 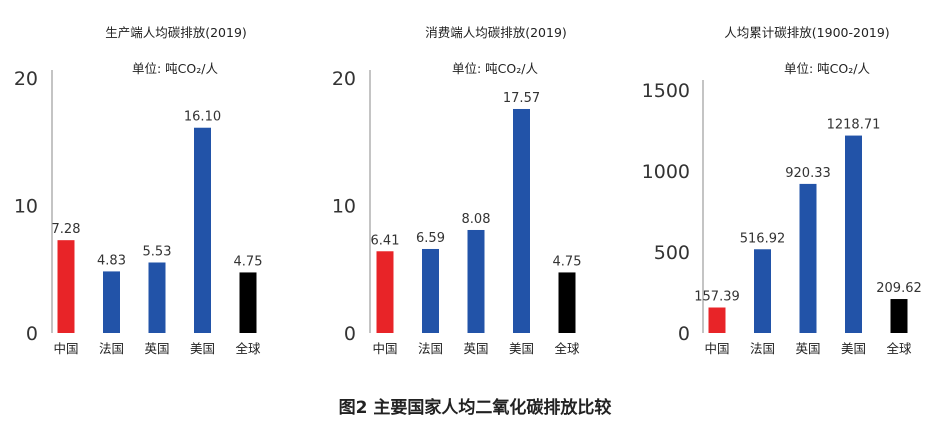 What do you see at coordinates (684, 334) in the screenshot?
I see `chart-3-y-tick-label: 0` at bounding box center [684, 334].